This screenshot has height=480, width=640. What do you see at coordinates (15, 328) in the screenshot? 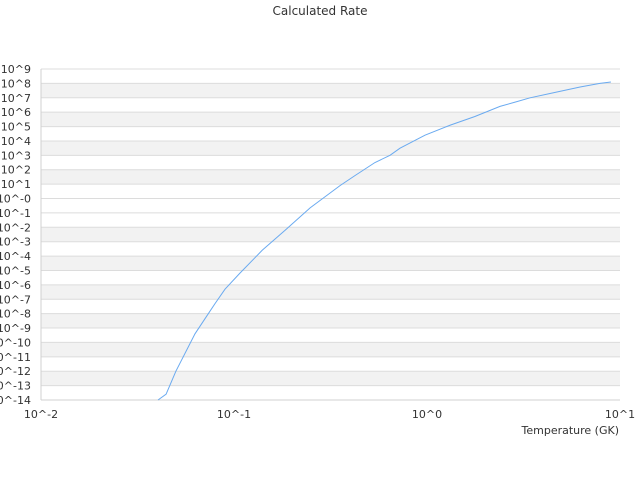
I see `y-tick-label: 10^-9` at bounding box center [15, 328].